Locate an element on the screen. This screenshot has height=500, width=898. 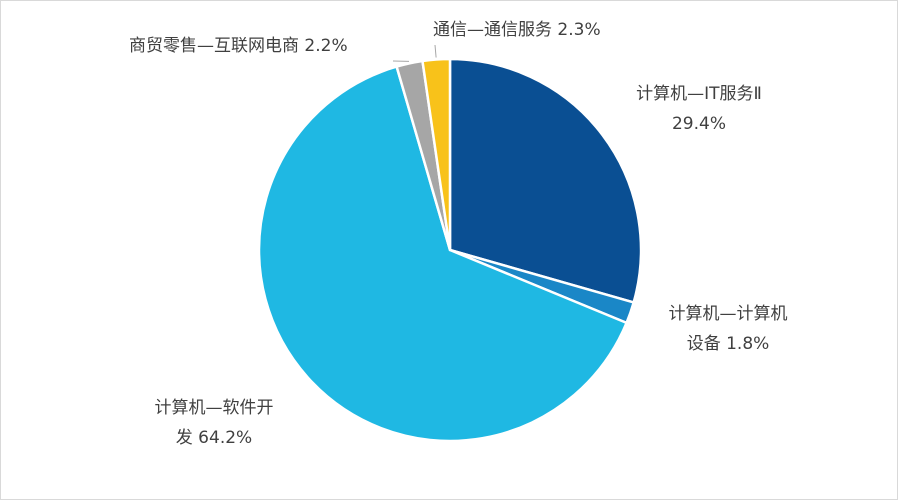
pie-slice-telecom is located at coordinates (436, 154).